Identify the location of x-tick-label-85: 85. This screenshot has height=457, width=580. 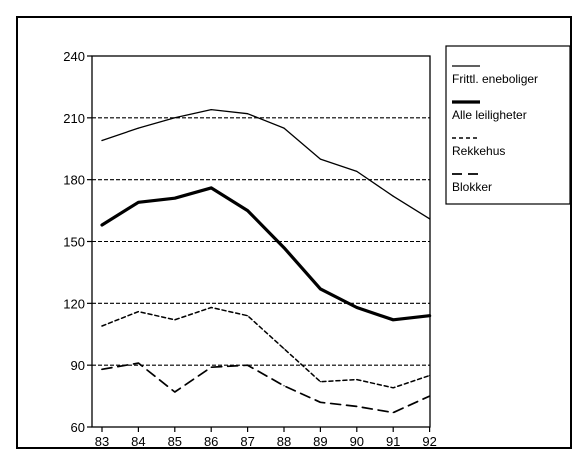
(175, 441).